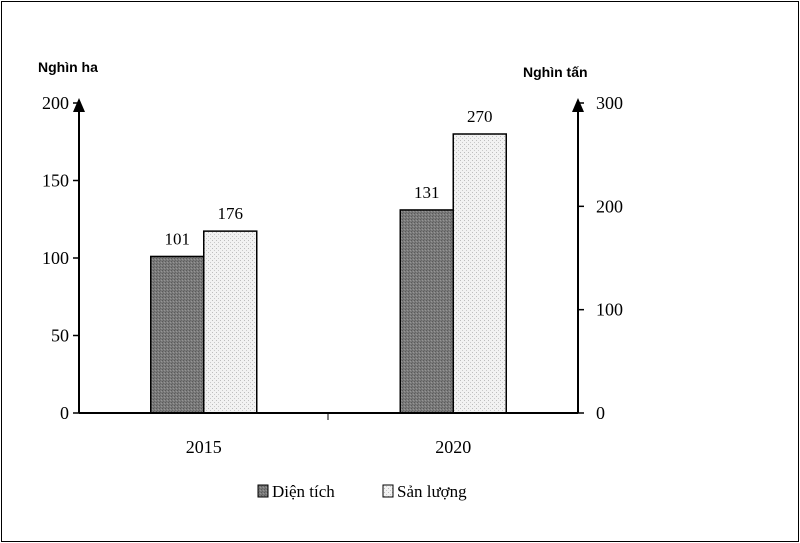  I want to click on legend-label-san-luong: Sản lượng, so click(432, 491).